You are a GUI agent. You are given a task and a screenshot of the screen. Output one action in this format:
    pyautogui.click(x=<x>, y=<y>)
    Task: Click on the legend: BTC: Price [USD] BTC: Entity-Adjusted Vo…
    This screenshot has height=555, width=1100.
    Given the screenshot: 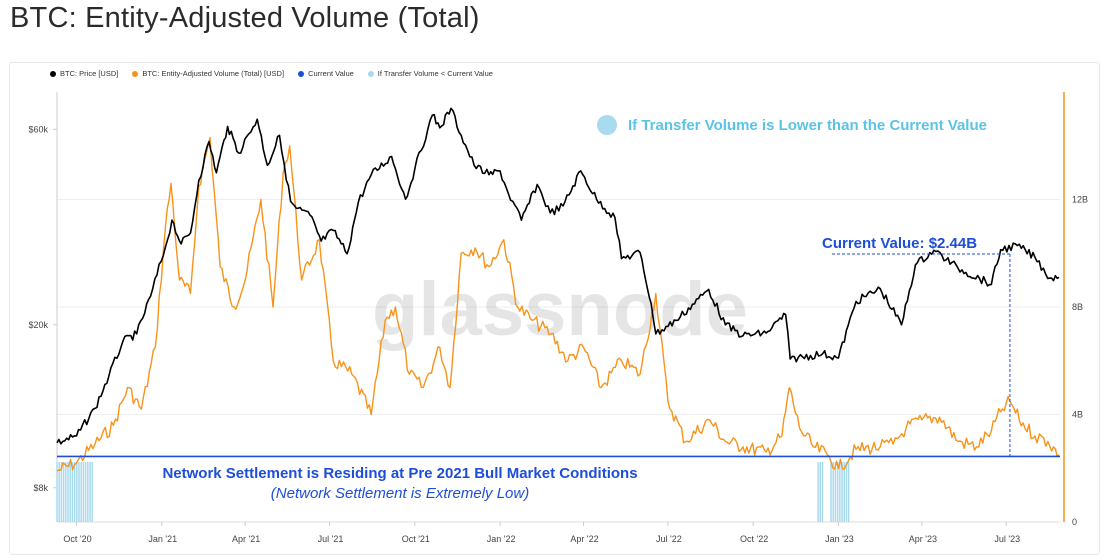 What is the action you would take?
    pyautogui.click(x=271, y=73)
    